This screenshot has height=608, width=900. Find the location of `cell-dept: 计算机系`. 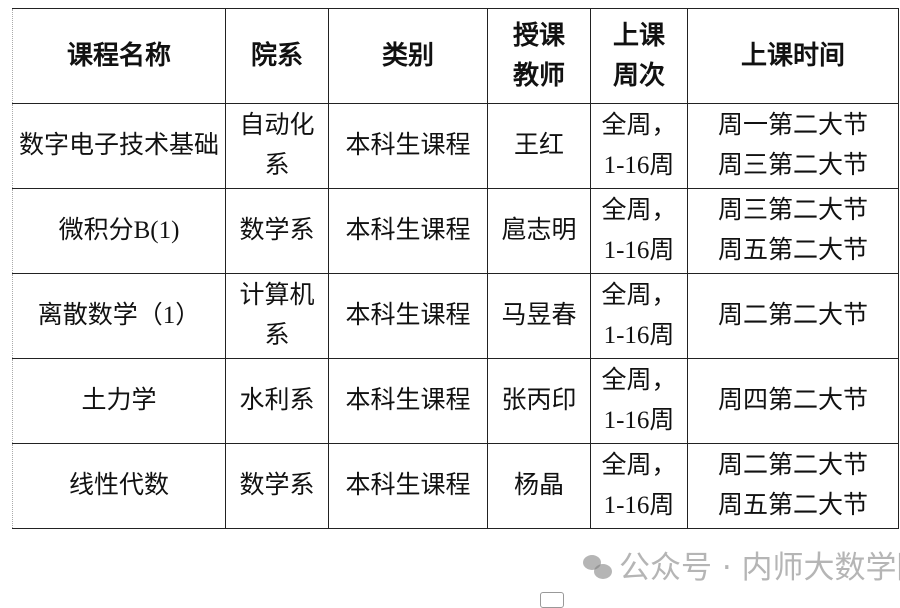

cell-dept: 计算机系 is located at coordinates (277, 316).